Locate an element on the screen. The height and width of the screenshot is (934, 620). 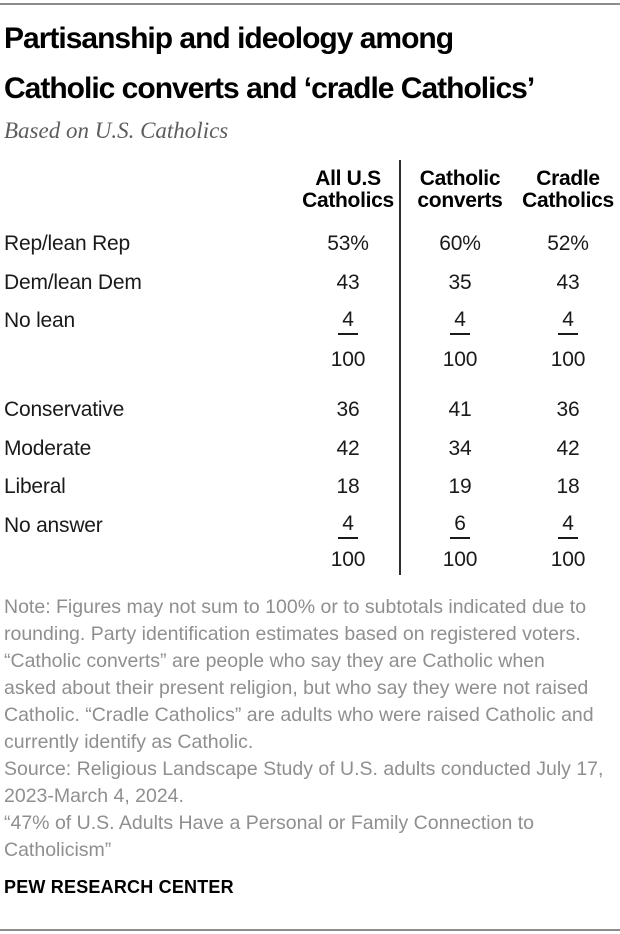
page-subtitle: Based on U.S. Catholics is located at coordinates (116, 130).